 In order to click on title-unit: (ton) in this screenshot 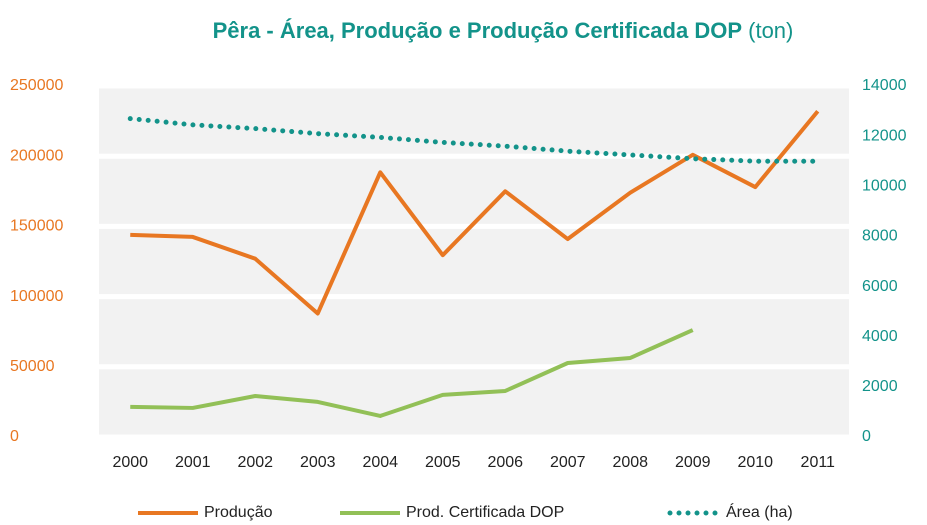, I will do `click(770, 30)`.